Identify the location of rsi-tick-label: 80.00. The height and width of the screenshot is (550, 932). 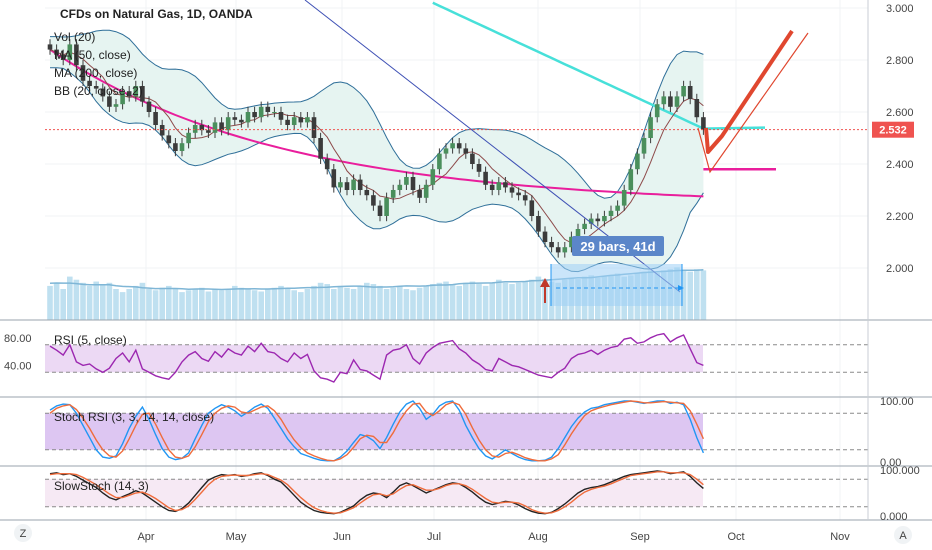
(18, 339).